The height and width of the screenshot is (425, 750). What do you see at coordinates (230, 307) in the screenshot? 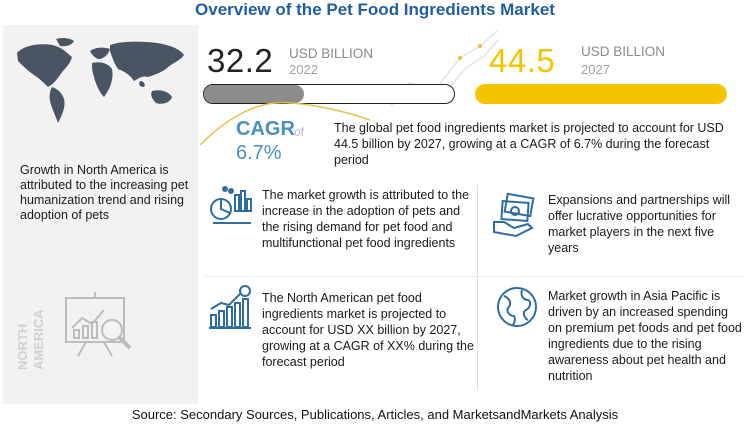
I see `growth-chart-icon` at bounding box center [230, 307].